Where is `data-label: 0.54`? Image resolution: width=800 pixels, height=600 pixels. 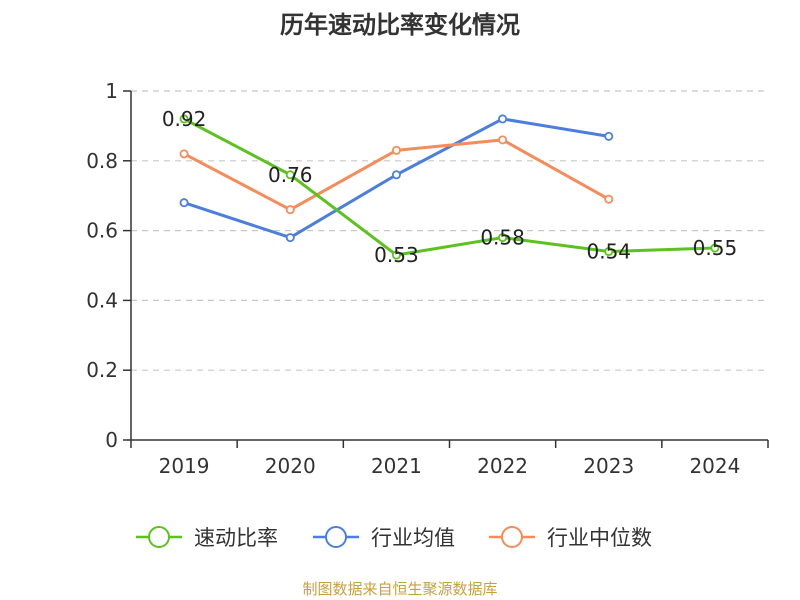 data-label: 0.54 is located at coordinates (608, 252).